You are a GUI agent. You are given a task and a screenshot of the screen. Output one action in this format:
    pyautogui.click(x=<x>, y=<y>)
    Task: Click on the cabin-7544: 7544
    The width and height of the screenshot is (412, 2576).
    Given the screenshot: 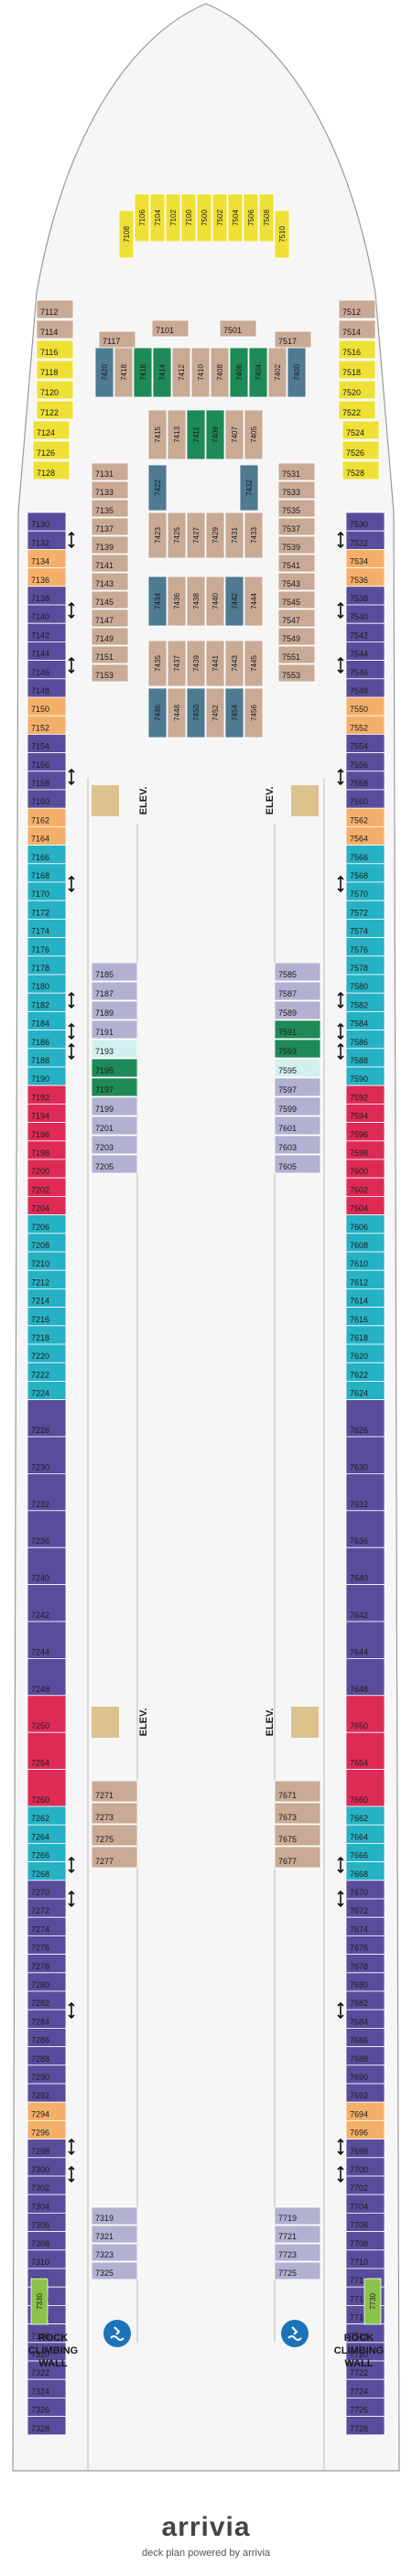 What is the action you would take?
    pyautogui.click(x=365, y=651)
    